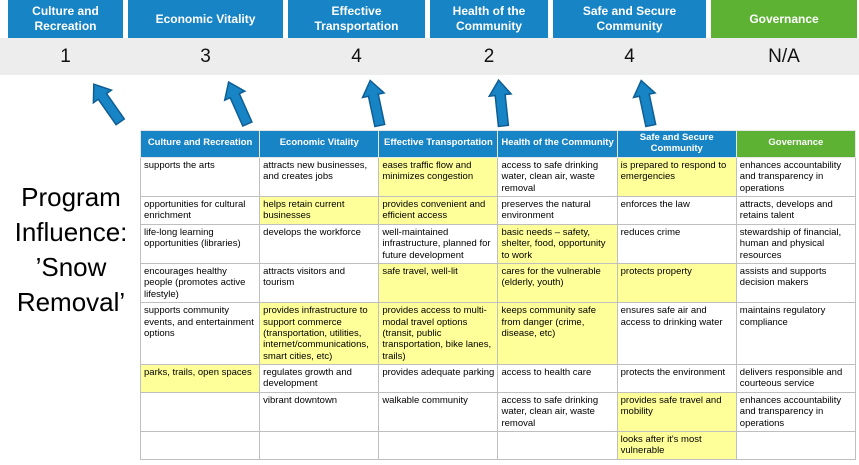 This screenshot has height=465, width=859. What do you see at coordinates (356, 19) in the screenshot?
I see `category-box-3: Effective Transportation` at bounding box center [356, 19].